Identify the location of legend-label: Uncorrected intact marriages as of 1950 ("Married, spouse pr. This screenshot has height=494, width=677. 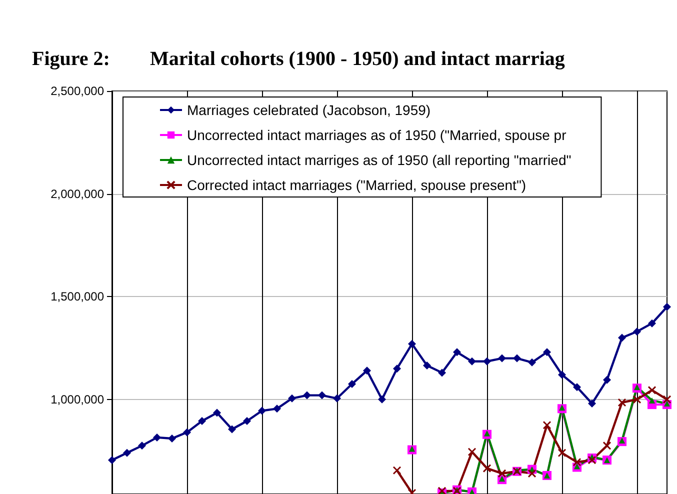
(377, 135).